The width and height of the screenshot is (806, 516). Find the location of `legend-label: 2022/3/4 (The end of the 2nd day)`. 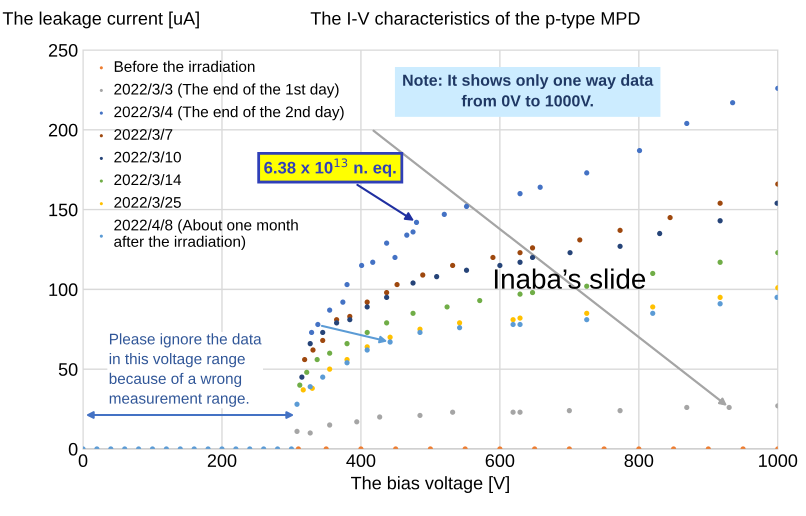

legend-label: 2022/3/4 (The end of the 2nd day) is located at coordinates (229, 113).